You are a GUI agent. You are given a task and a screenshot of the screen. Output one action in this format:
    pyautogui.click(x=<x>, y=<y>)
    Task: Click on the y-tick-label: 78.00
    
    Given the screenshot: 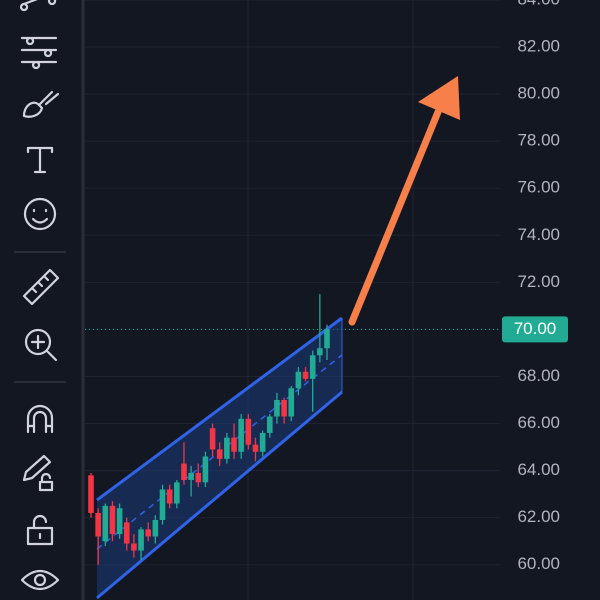 What is the action you would take?
    pyautogui.click(x=538, y=140)
    